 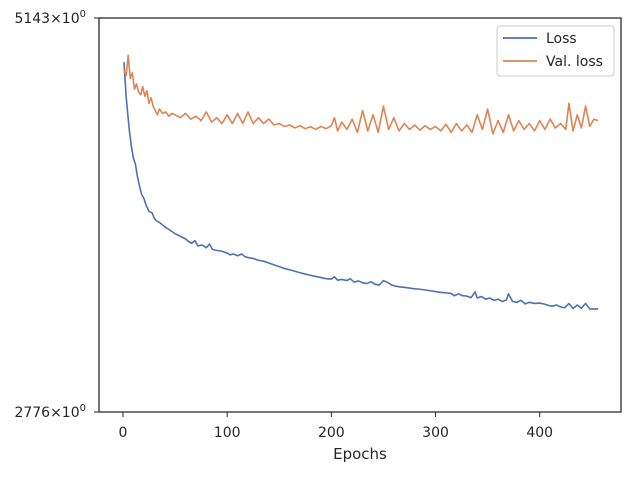 What do you see at coordinates (50, 412) in the screenshot?
I see `y-tick-label: 2776×100` at bounding box center [50, 412].